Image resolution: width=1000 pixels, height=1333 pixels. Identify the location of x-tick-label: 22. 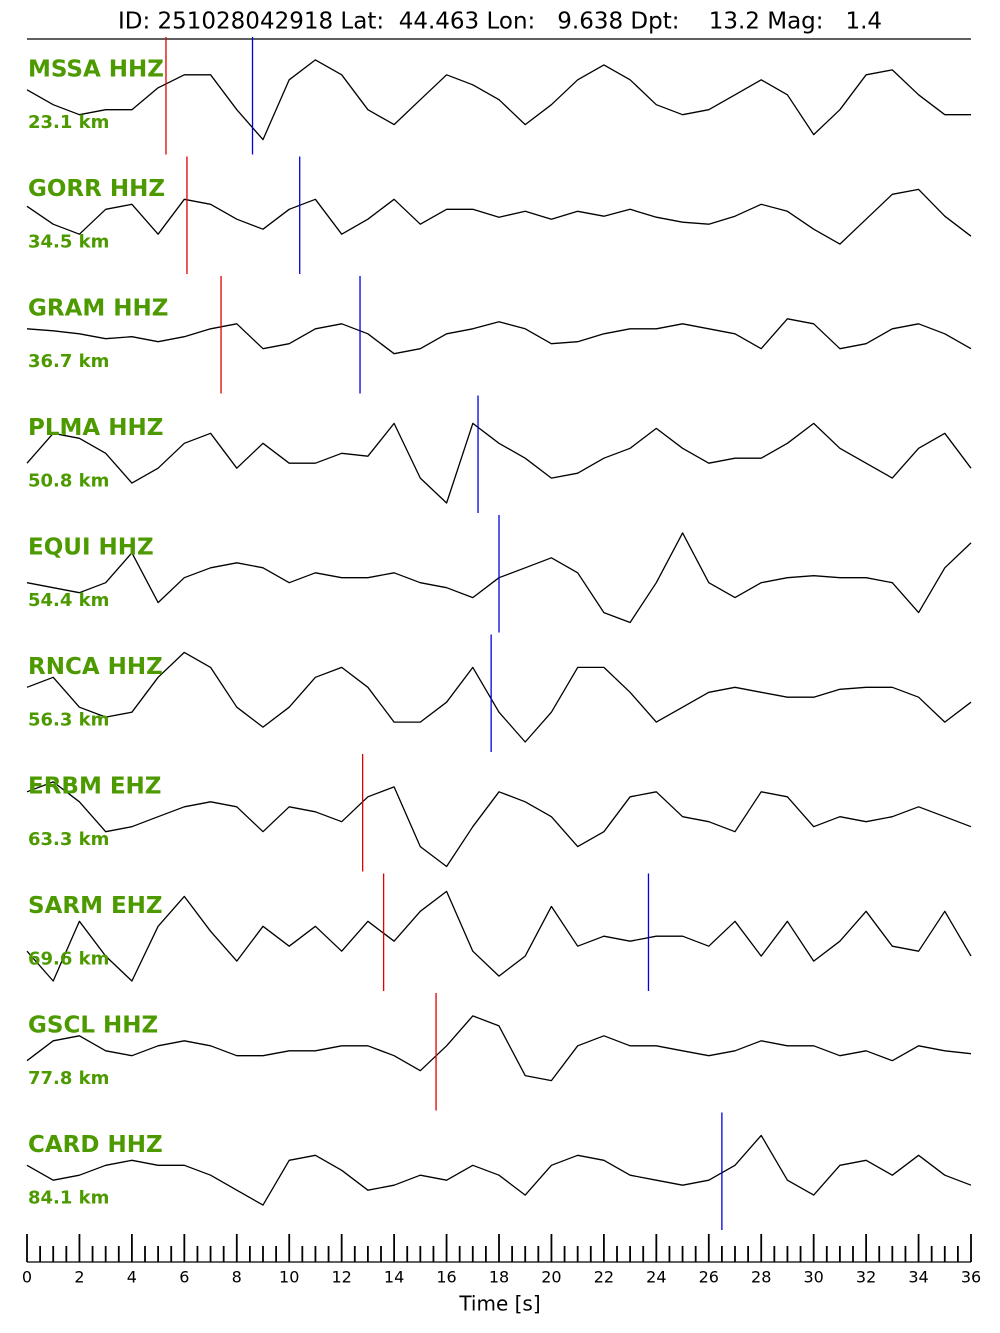
(604, 1277).